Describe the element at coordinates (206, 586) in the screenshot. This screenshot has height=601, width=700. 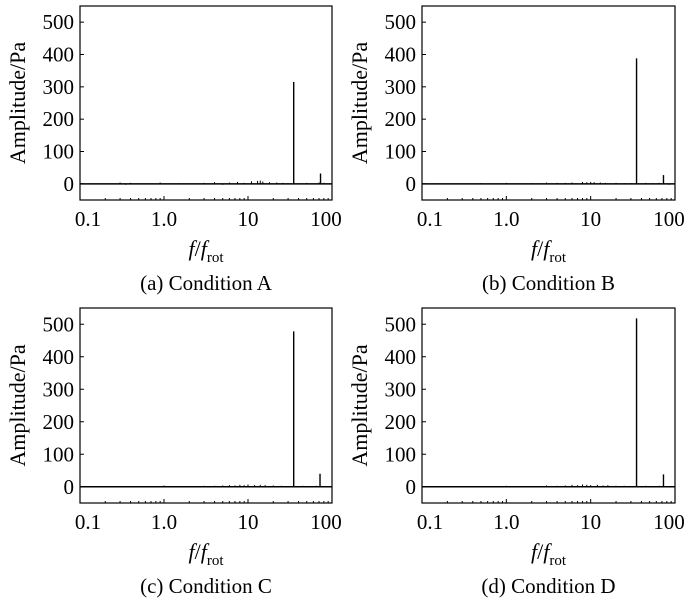
I see `panel-caption: (c) Condition C` at that location.